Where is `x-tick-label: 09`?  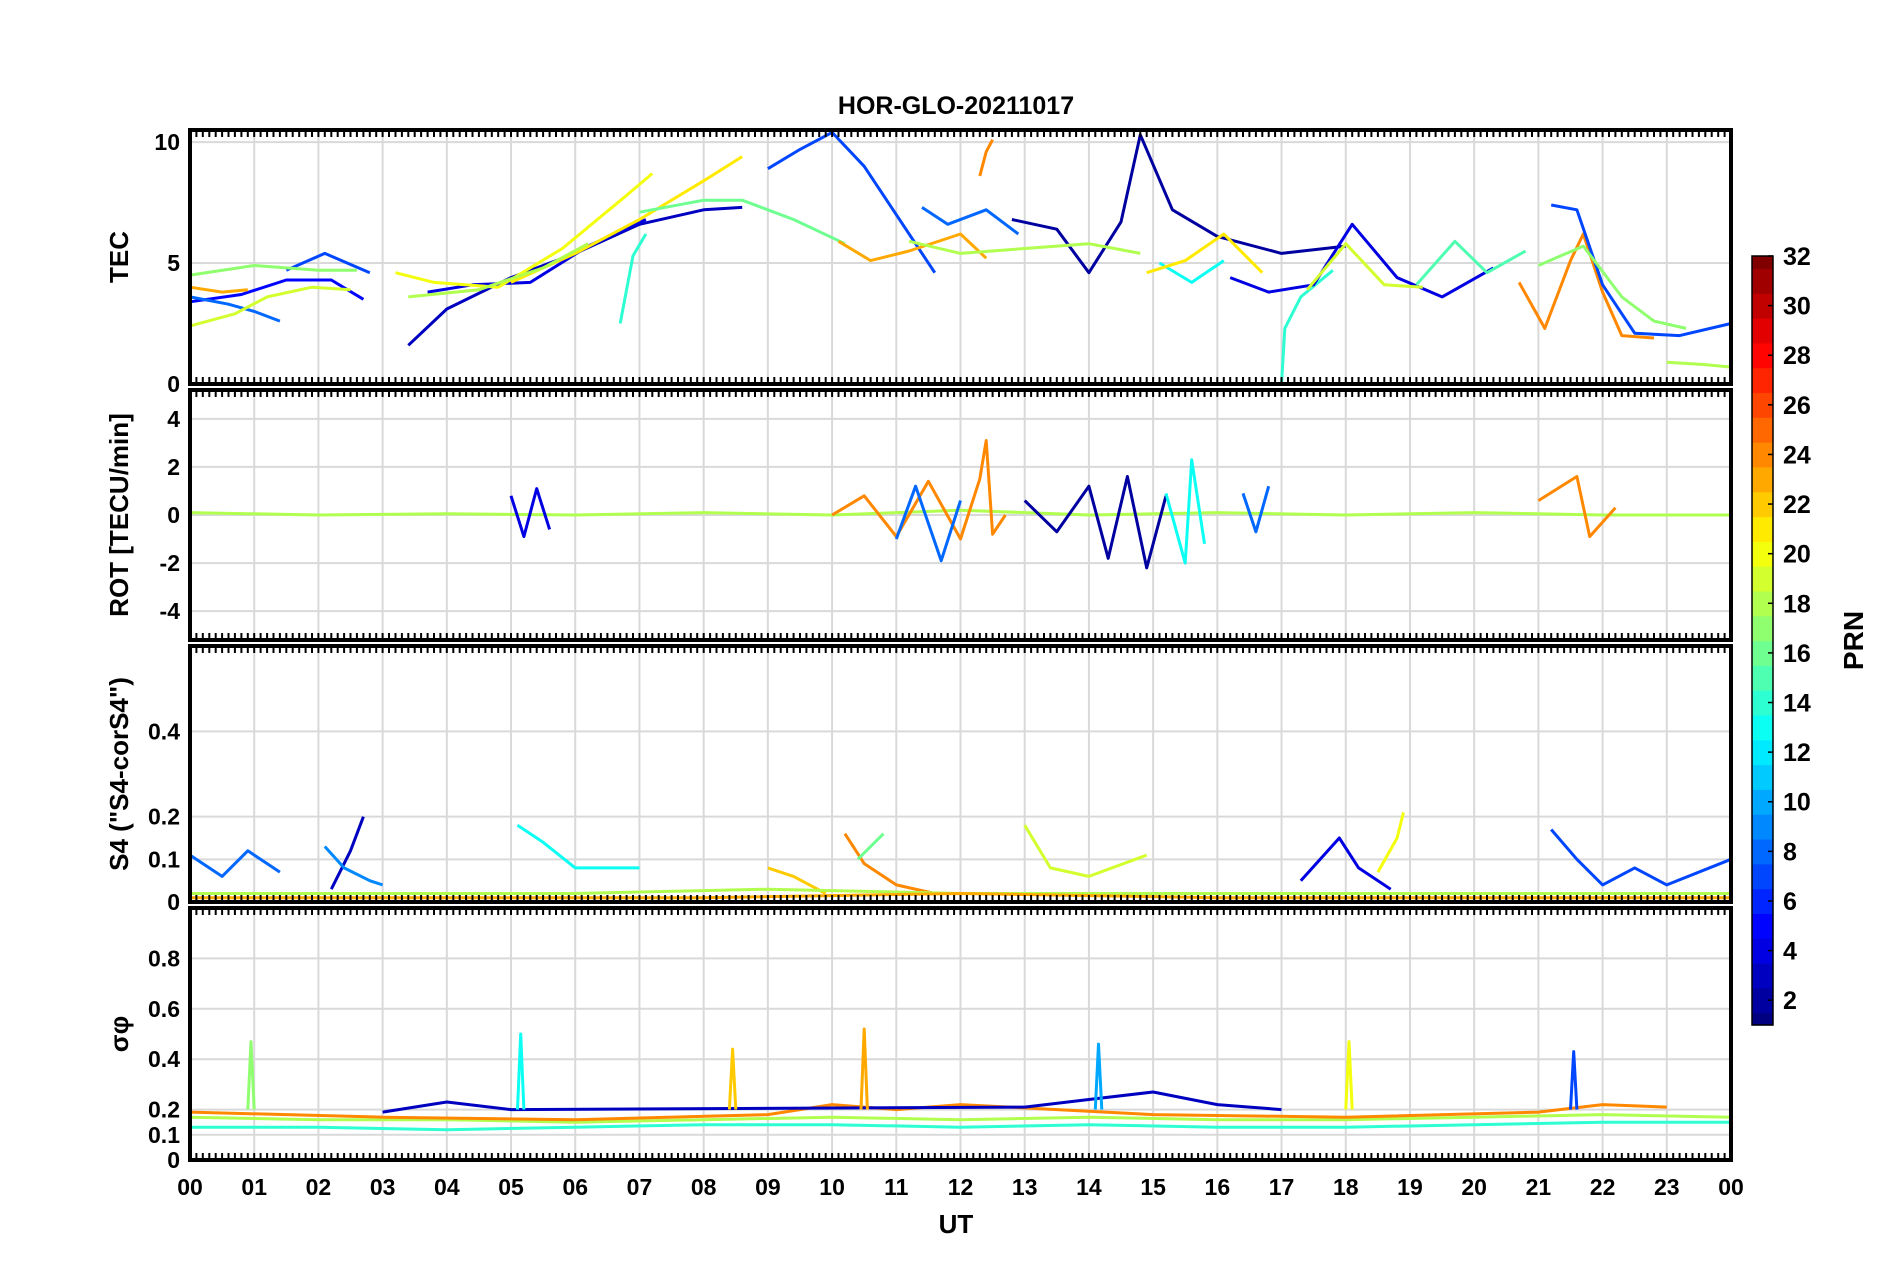 x-tick-label: 09 is located at coordinates (768, 1187).